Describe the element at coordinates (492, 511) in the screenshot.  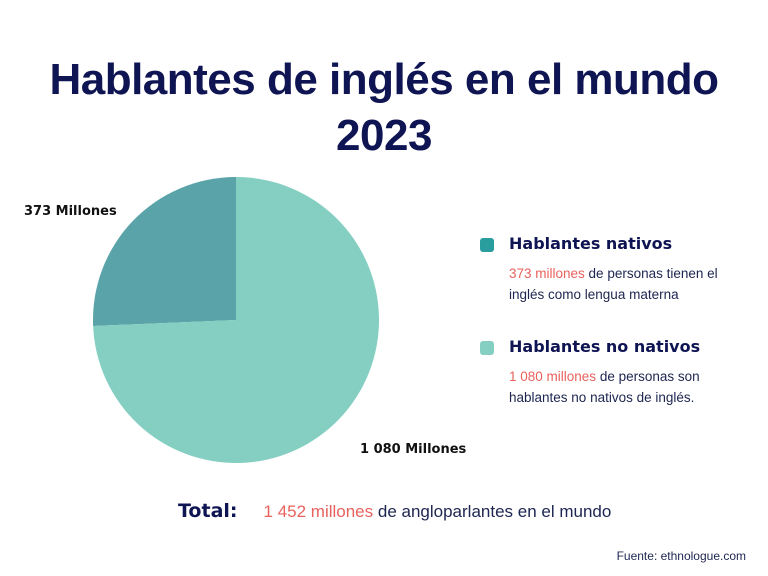
I see `total-text: de angloparlantes en el mundo` at that location.